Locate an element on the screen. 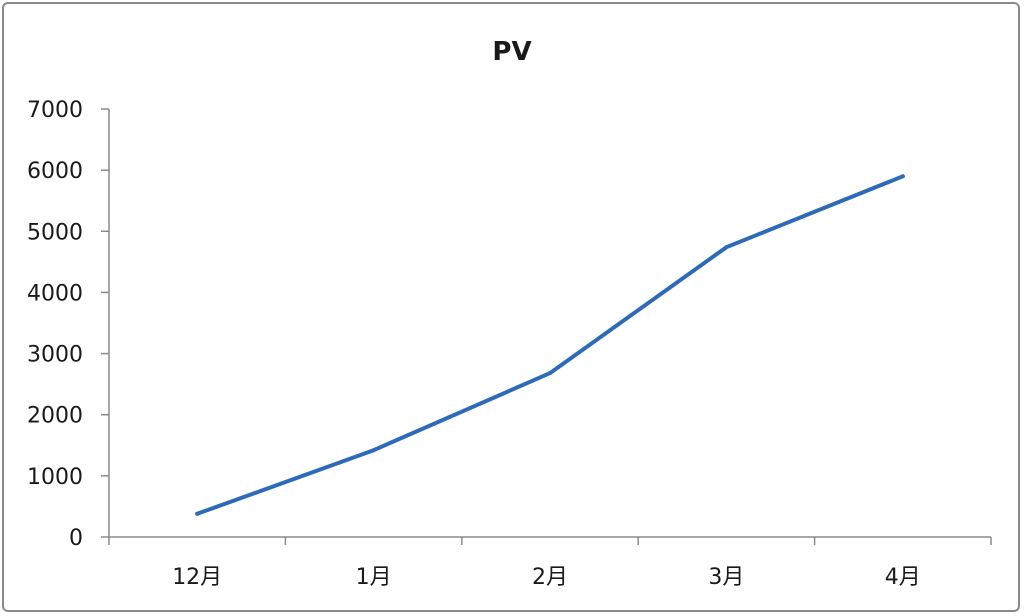 The height and width of the screenshot is (616, 1024). y-tick-label: 4000 is located at coordinates (55, 293).